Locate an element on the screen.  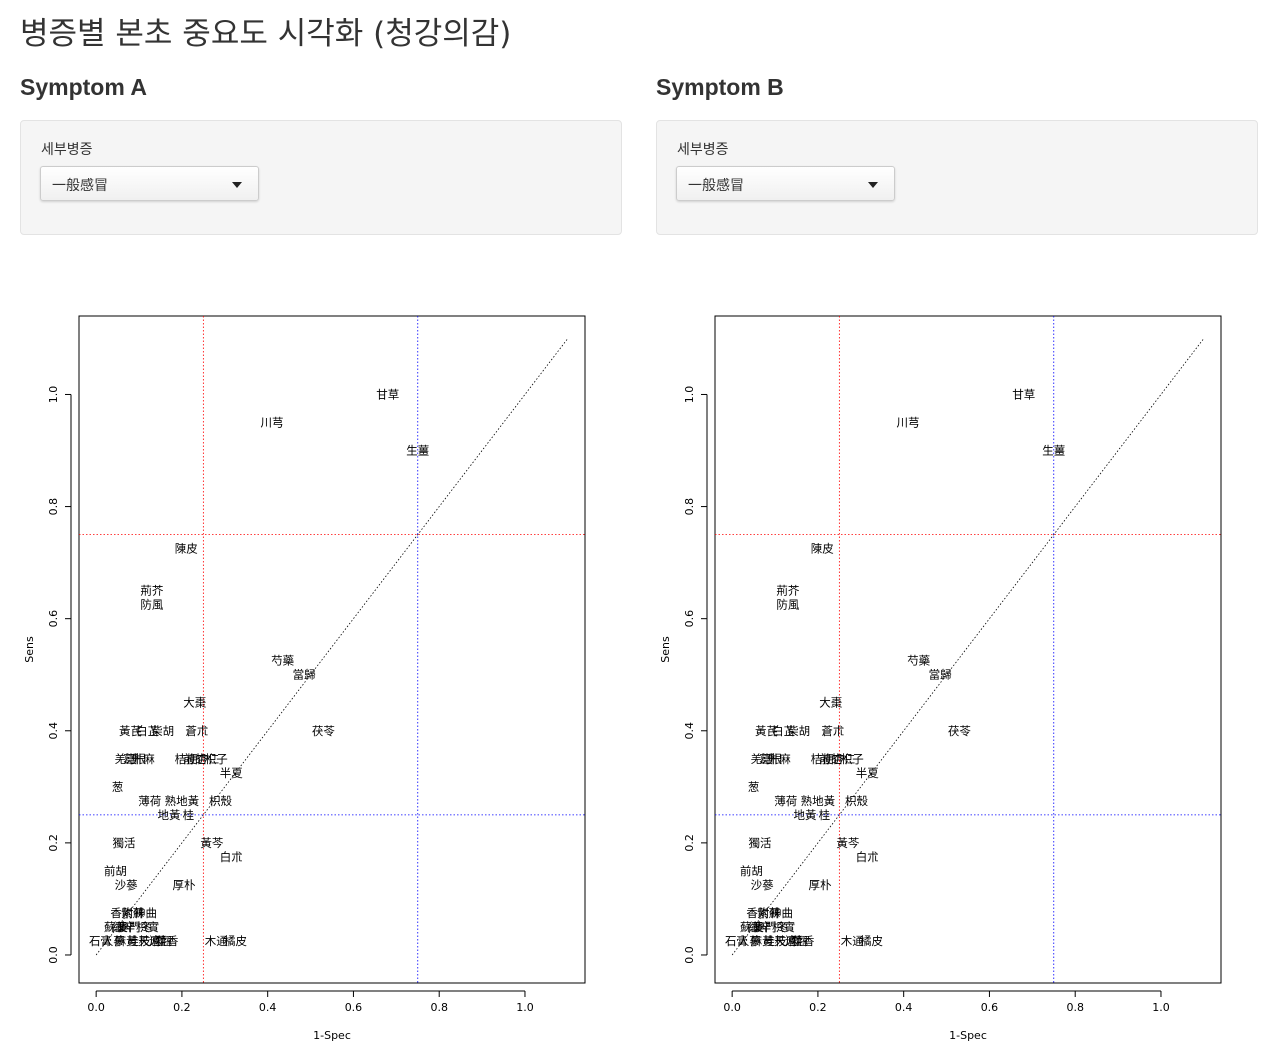
panel-a-controls: 세부병증 一般感冒 is located at coordinates (321, 177).